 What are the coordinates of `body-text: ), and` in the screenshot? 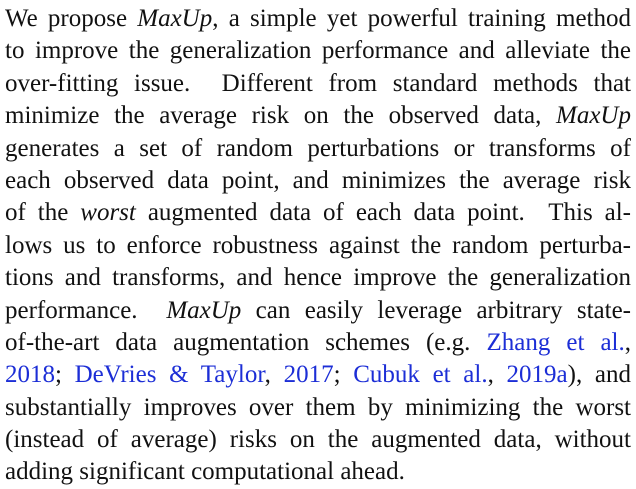 It's located at (599, 375).